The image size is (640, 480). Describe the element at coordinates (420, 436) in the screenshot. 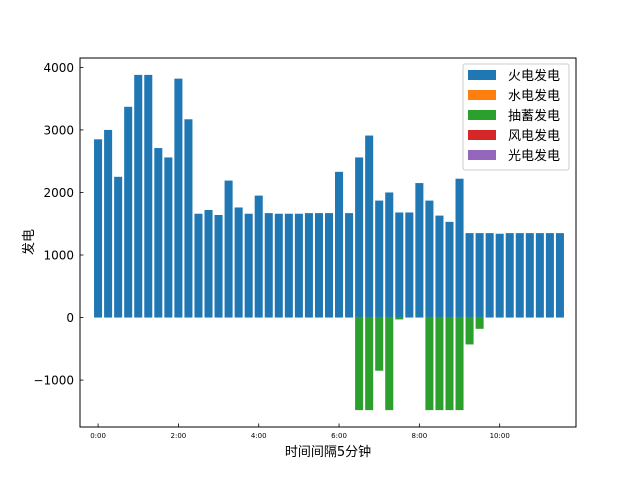

I see `x-tick-label: 8:00` at that location.